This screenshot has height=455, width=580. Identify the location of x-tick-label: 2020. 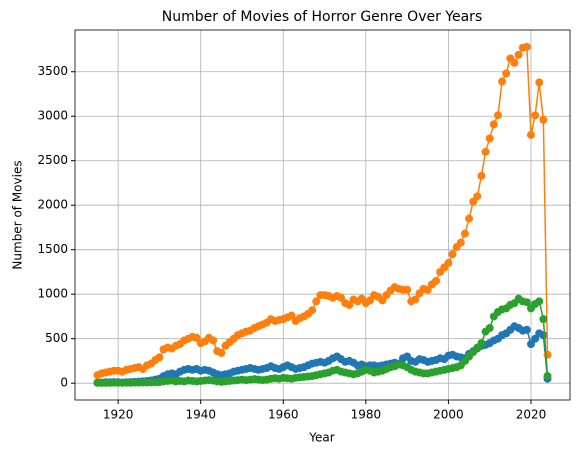
(531, 415).